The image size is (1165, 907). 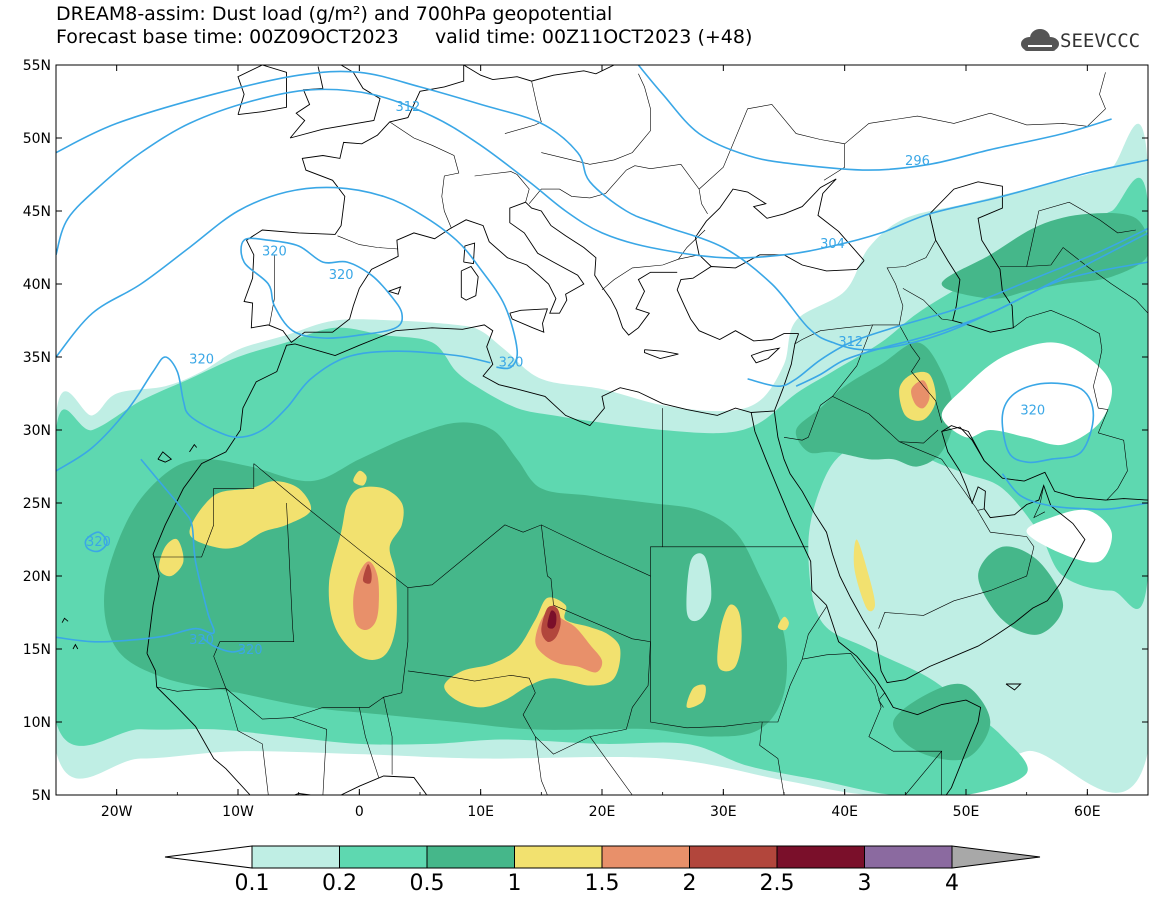 I want to click on lon-tick-label: 10E, so click(x=480, y=812).